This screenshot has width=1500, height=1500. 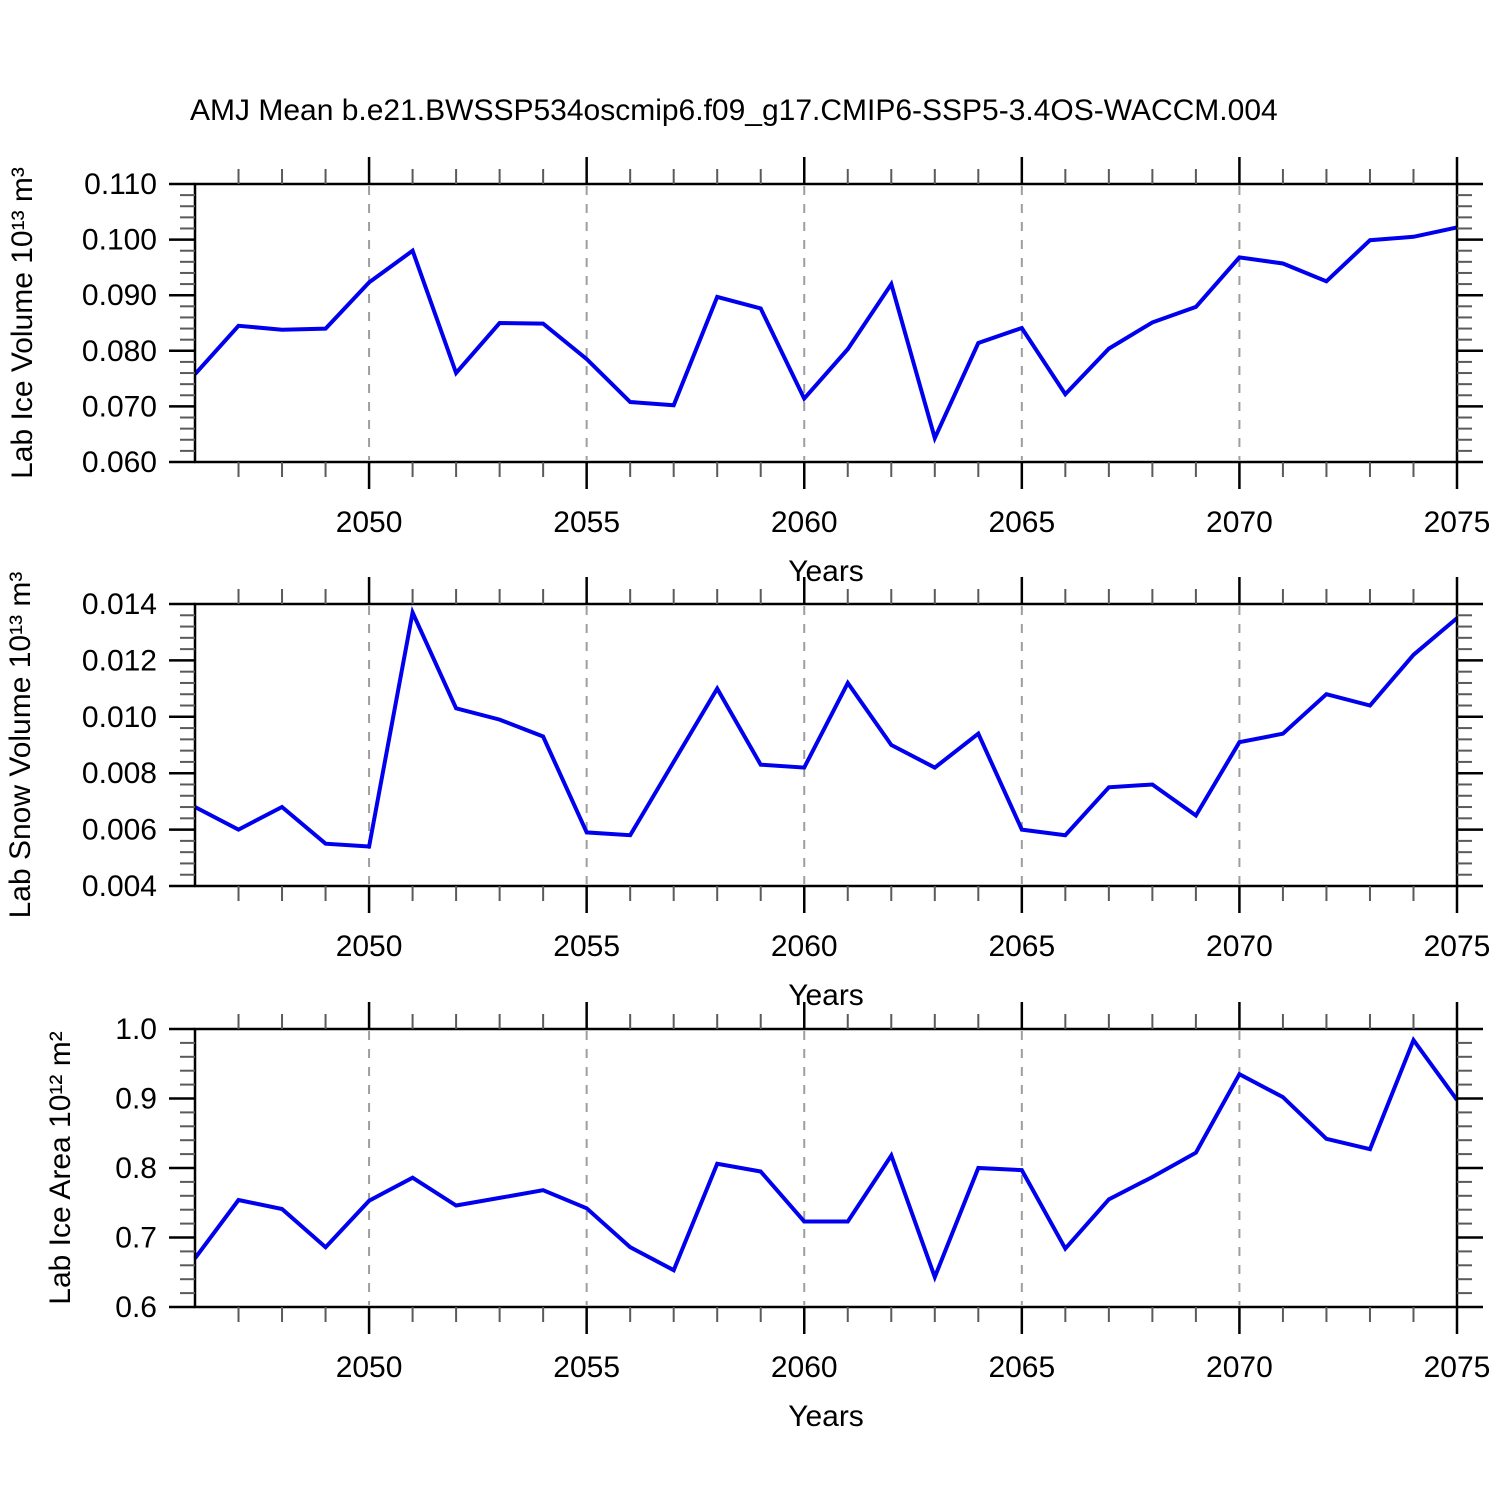 I want to click on y-tick-label: 0.9, so click(x=136, y=1099).